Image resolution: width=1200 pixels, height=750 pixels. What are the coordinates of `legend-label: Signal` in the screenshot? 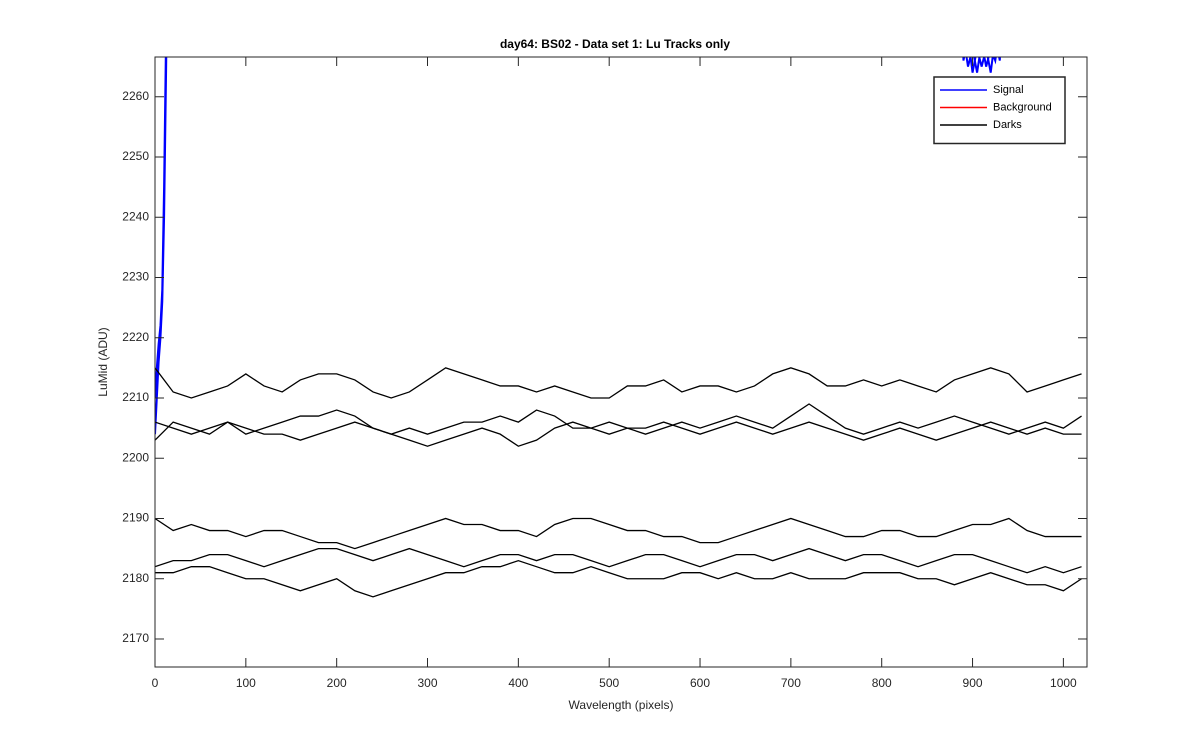 It's located at (1008, 90).